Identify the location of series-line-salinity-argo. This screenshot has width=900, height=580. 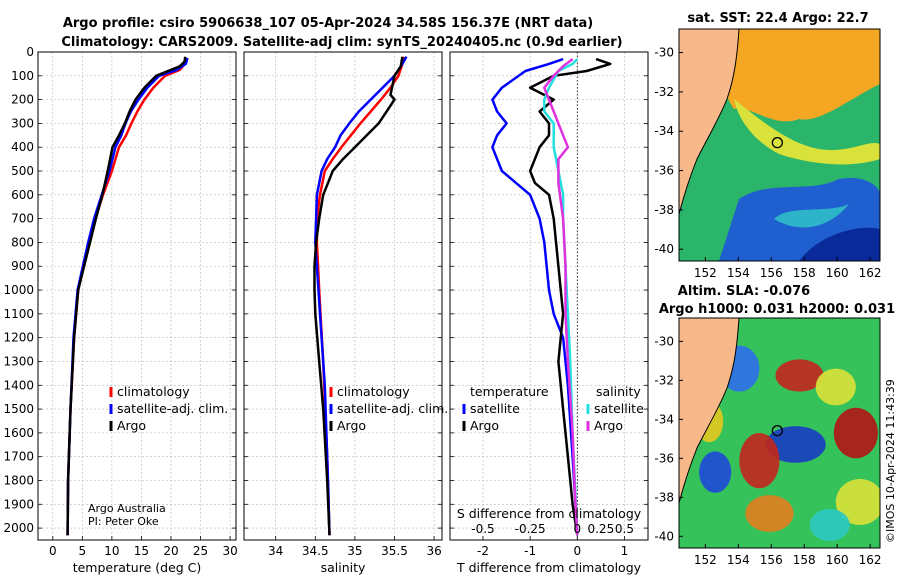
(561, 297).